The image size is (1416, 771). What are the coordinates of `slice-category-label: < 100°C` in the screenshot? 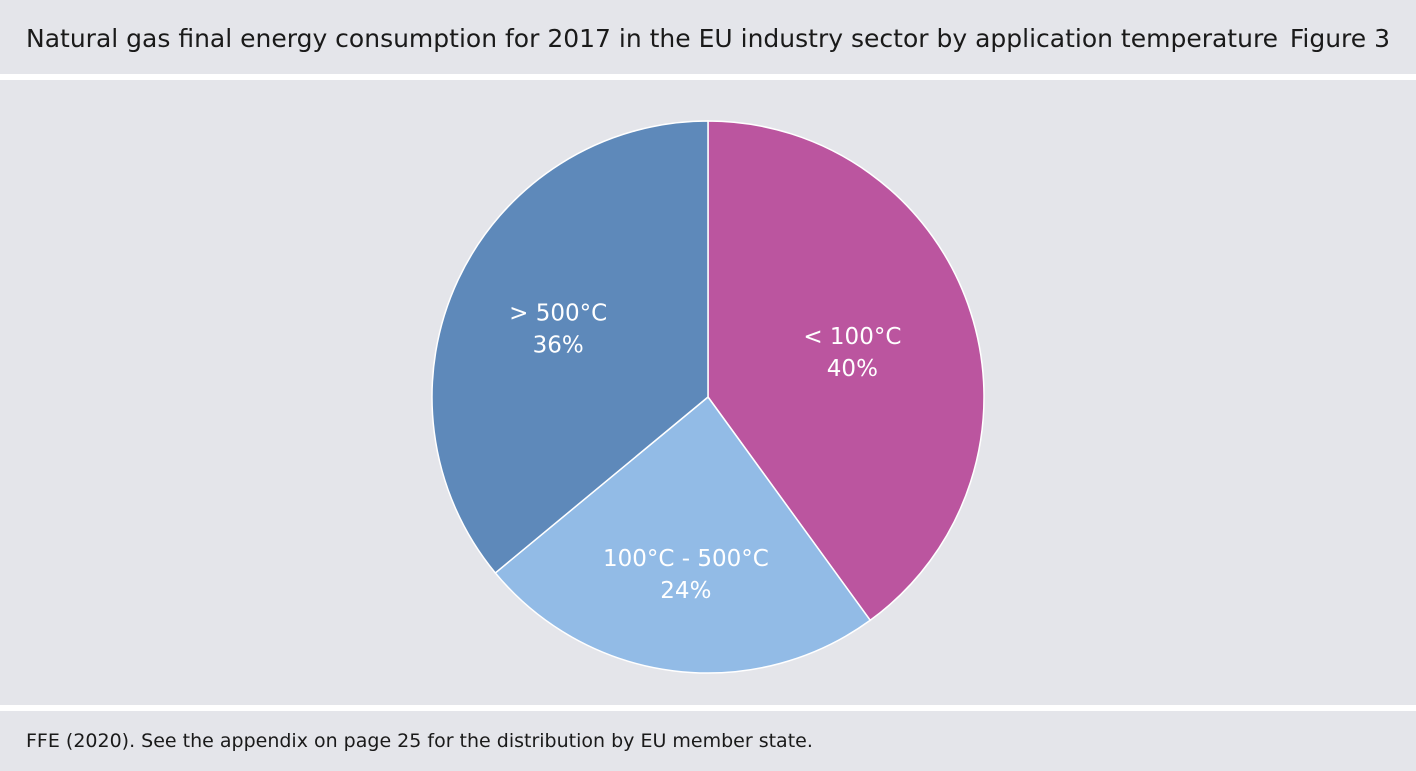 It's located at (852, 337).